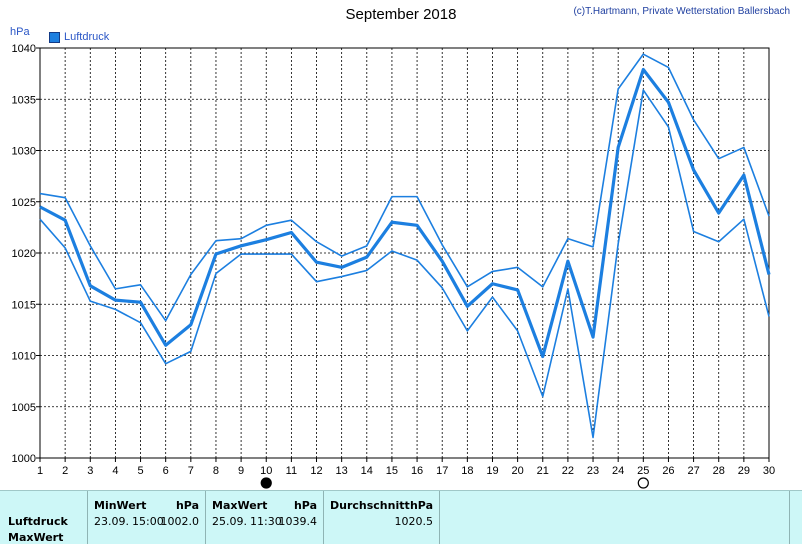 This screenshot has width=802, height=544. I want to click on avg-header: Durchschnitt, so click(370, 505).